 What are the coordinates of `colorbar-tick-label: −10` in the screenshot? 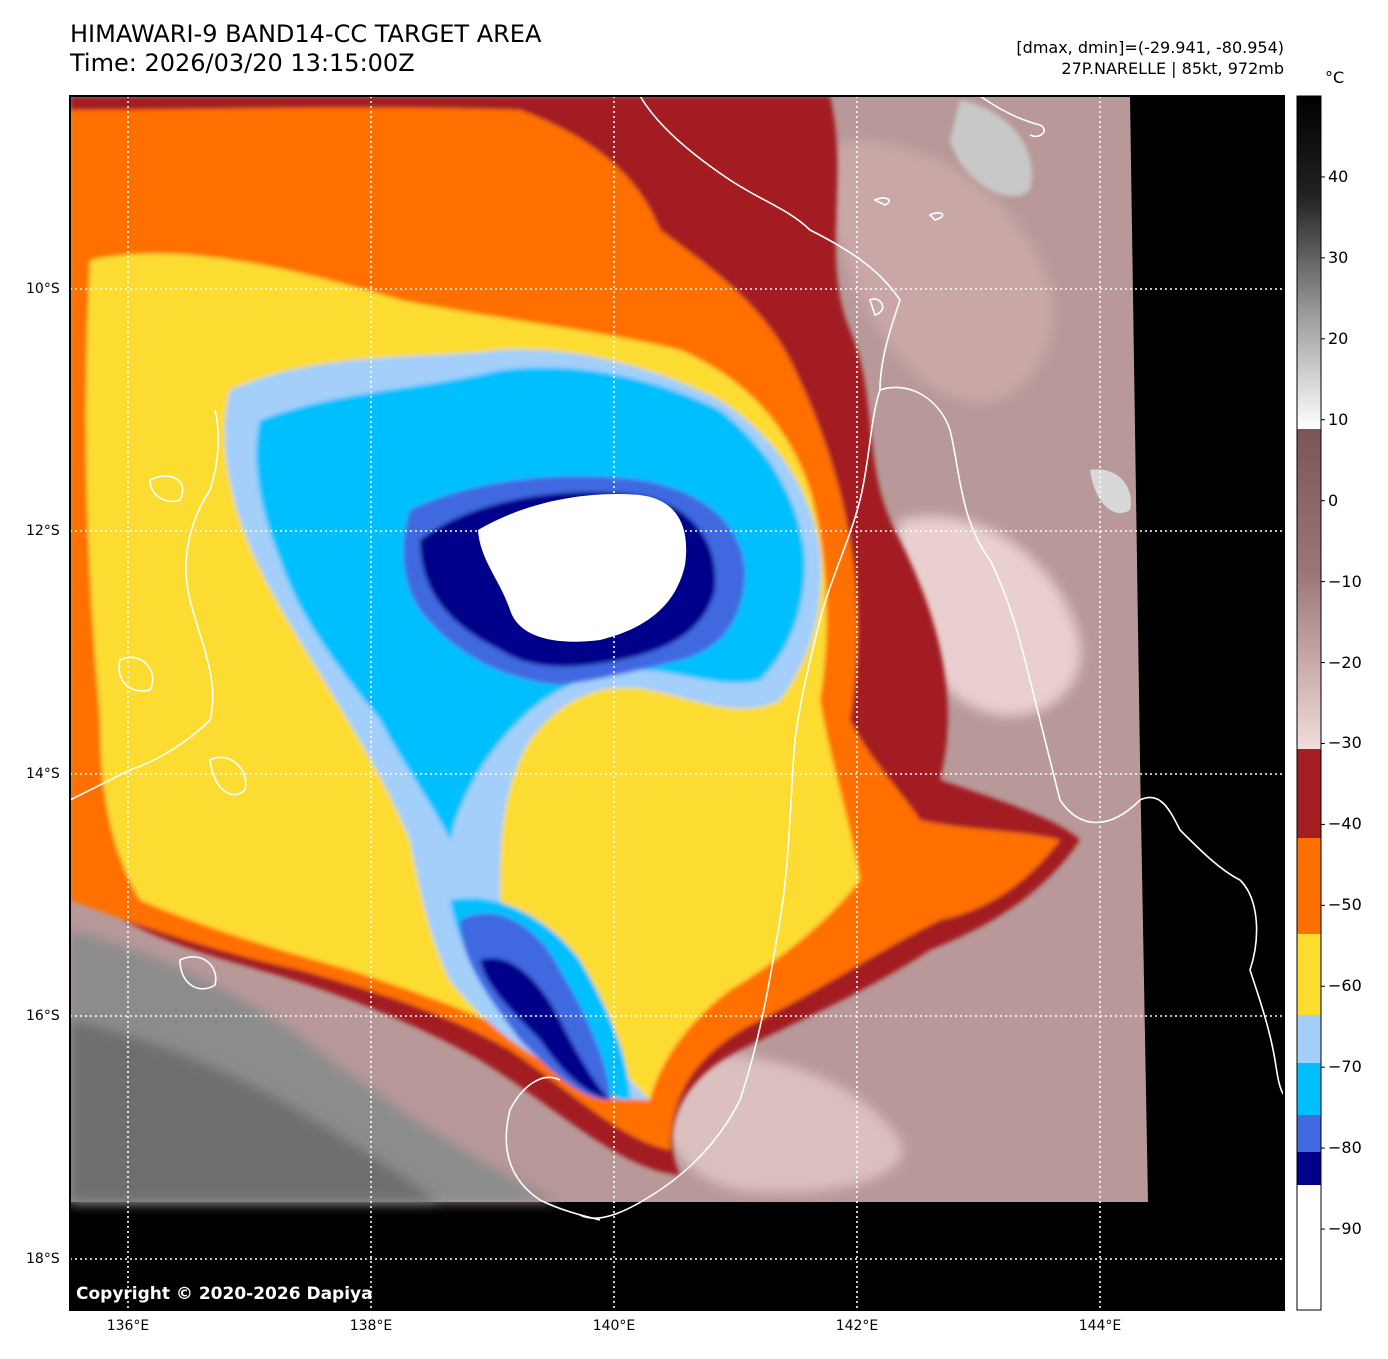 It's located at (1345, 581).